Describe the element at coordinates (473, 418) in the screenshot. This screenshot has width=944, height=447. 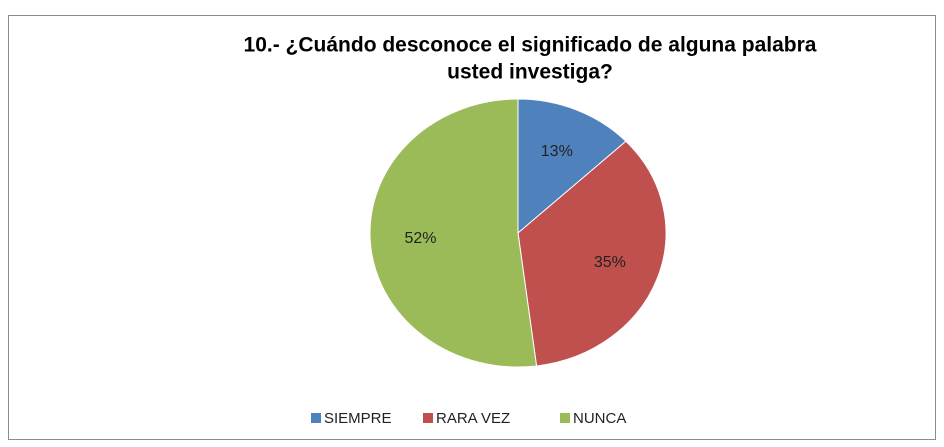
I see `legend-label: RARA VEZ` at that location.